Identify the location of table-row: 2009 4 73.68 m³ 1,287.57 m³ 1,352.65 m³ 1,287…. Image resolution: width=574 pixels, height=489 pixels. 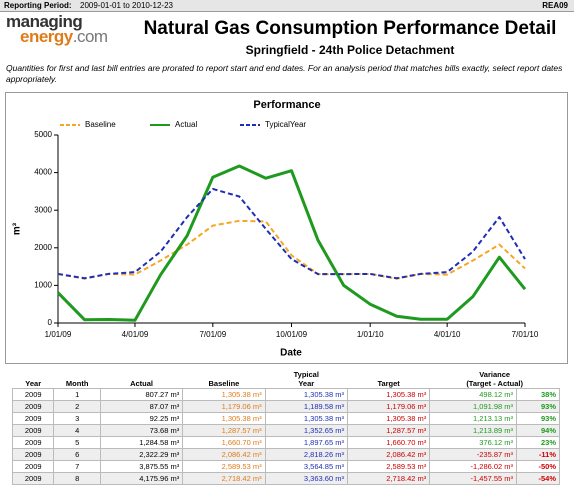
(285, 430).